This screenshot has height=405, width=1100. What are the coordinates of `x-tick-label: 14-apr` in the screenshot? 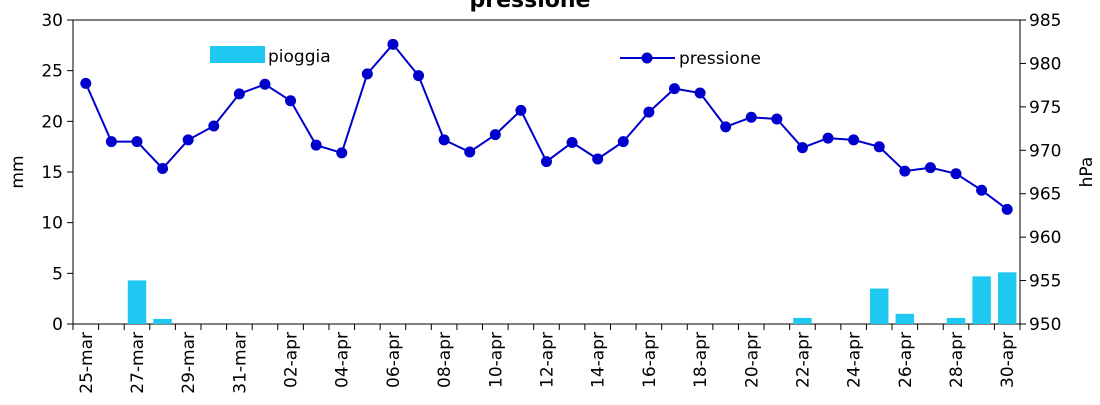 It's located at (599, 360).